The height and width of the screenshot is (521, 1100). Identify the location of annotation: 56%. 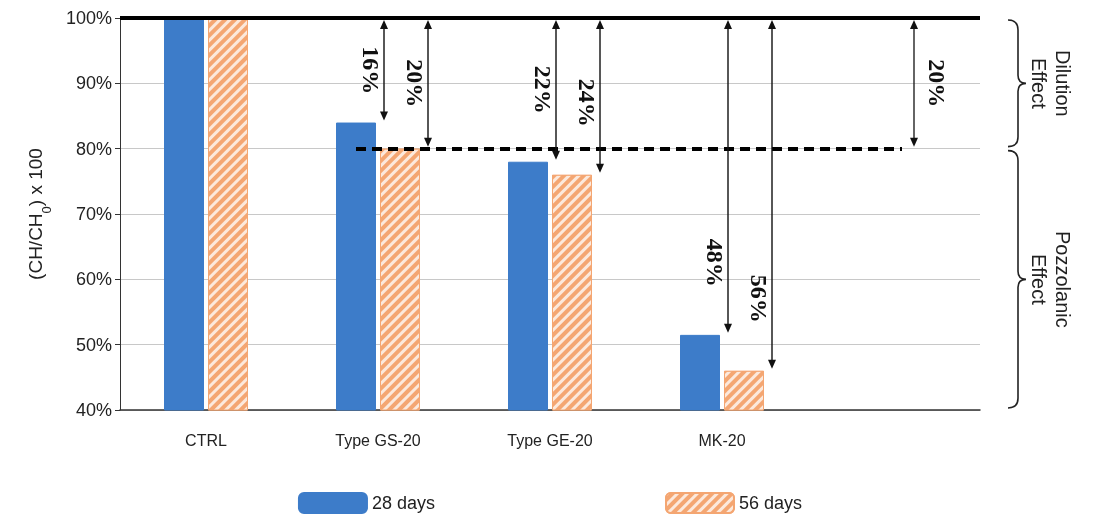
(758, 298).